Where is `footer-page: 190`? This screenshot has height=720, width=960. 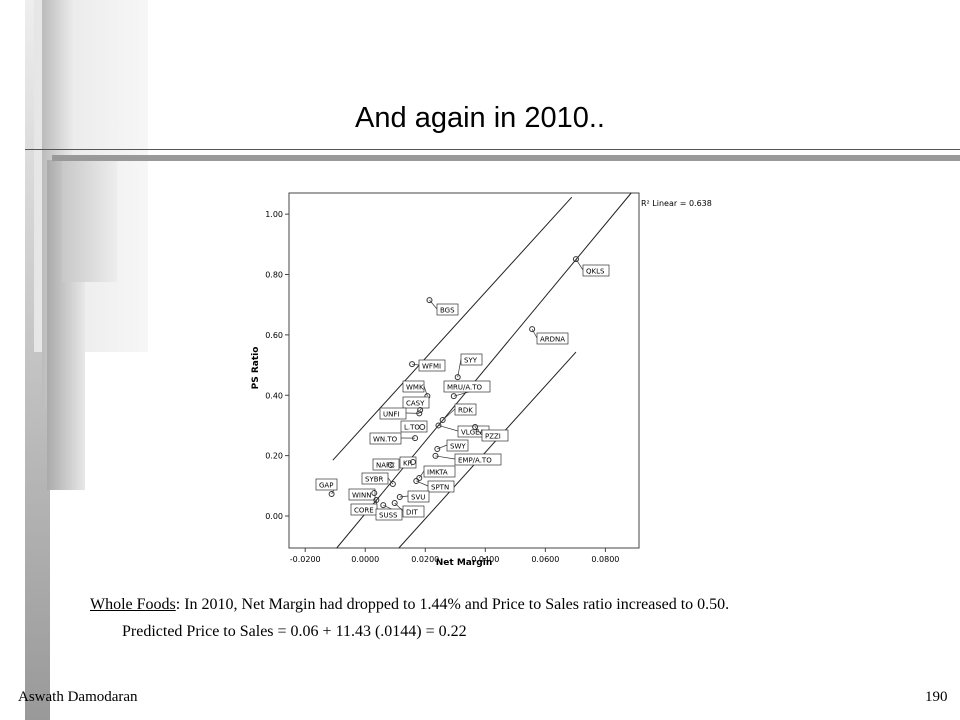
footer-page: 190 is located at coordinates (936, 697).